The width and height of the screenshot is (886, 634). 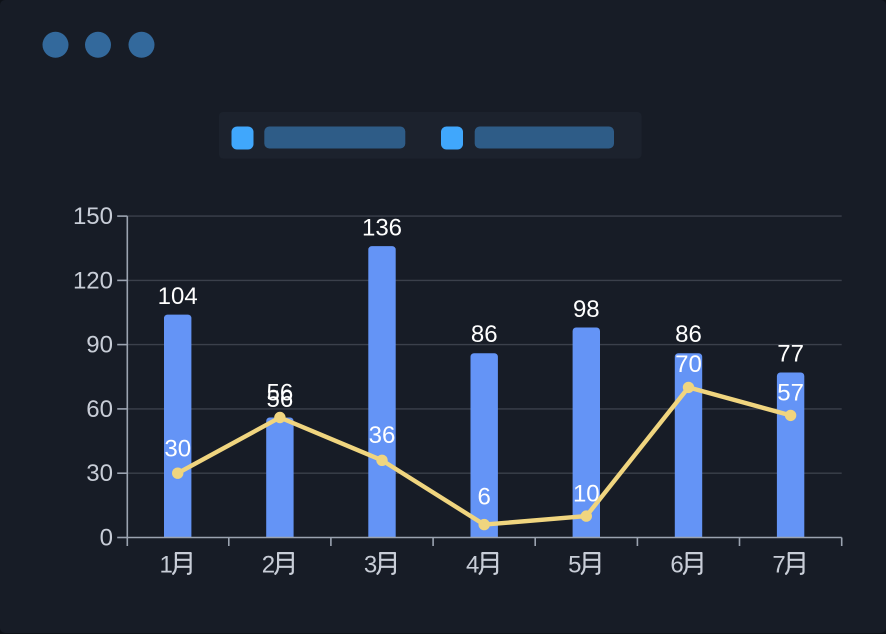 What do you see at coordinates (93, 280) in the screenshot?
I see `svg-text: 120` at bounding box center [93, 280].